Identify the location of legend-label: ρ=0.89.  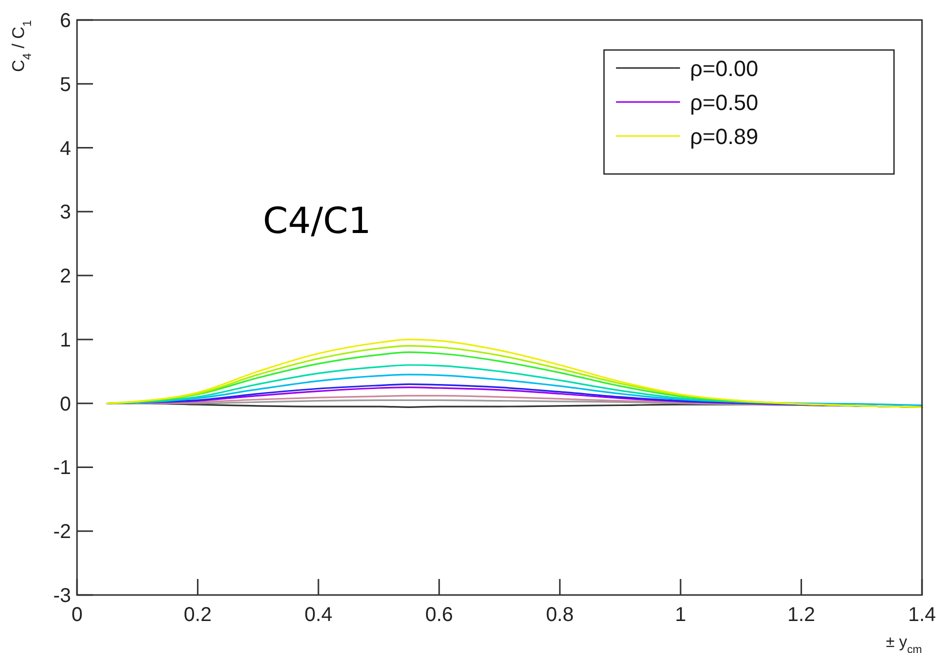
(724, 136).